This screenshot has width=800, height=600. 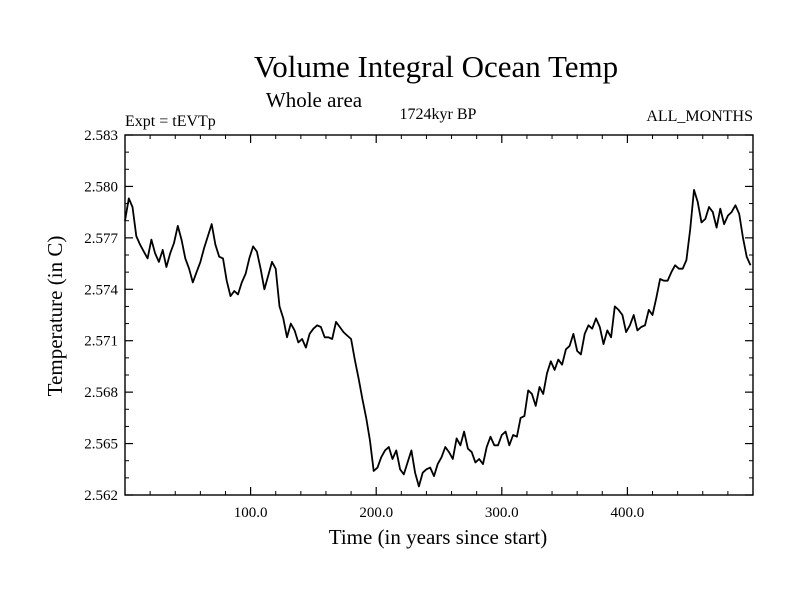 What do you see at coordinates (101, 187) in the screenshot?
I see `y-tick-label: 2.580` at bounding box center [101, 187].